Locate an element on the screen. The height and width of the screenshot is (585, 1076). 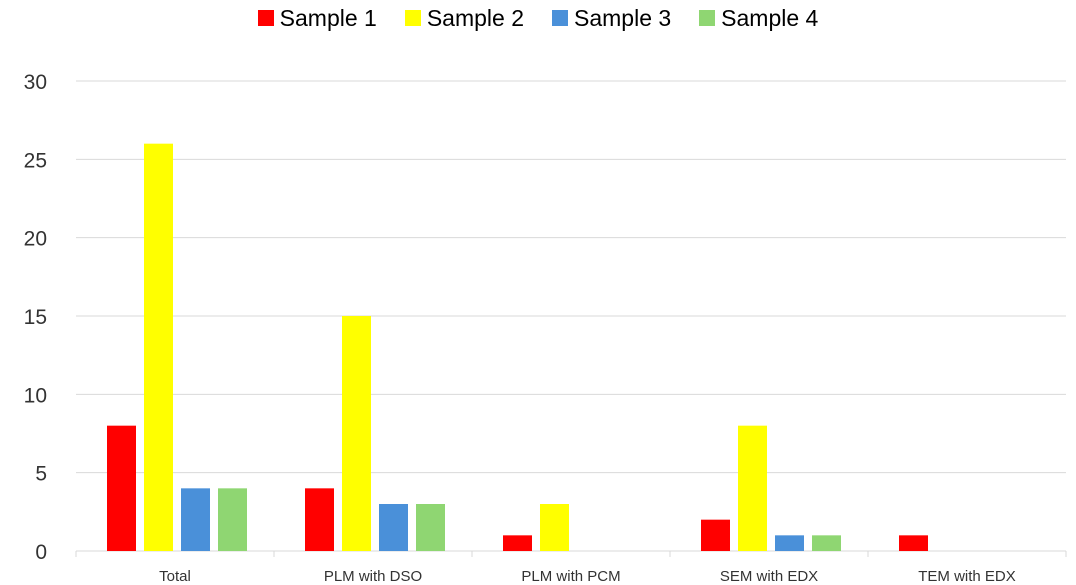
y-tick-label: 0 is located at coordinates (41, 552).